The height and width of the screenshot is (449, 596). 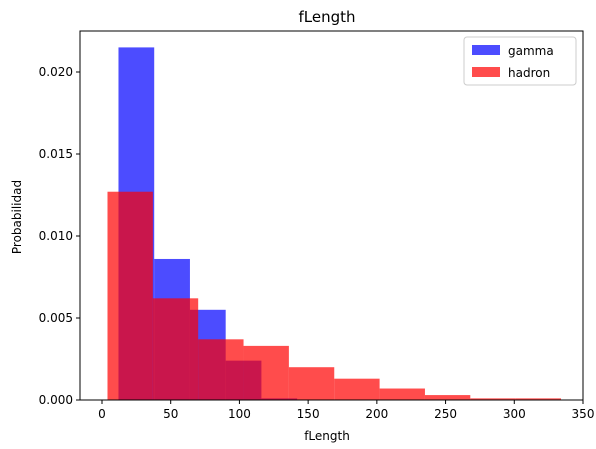 I want to click on x-tick-label: 250, so click(x=445, y=414).